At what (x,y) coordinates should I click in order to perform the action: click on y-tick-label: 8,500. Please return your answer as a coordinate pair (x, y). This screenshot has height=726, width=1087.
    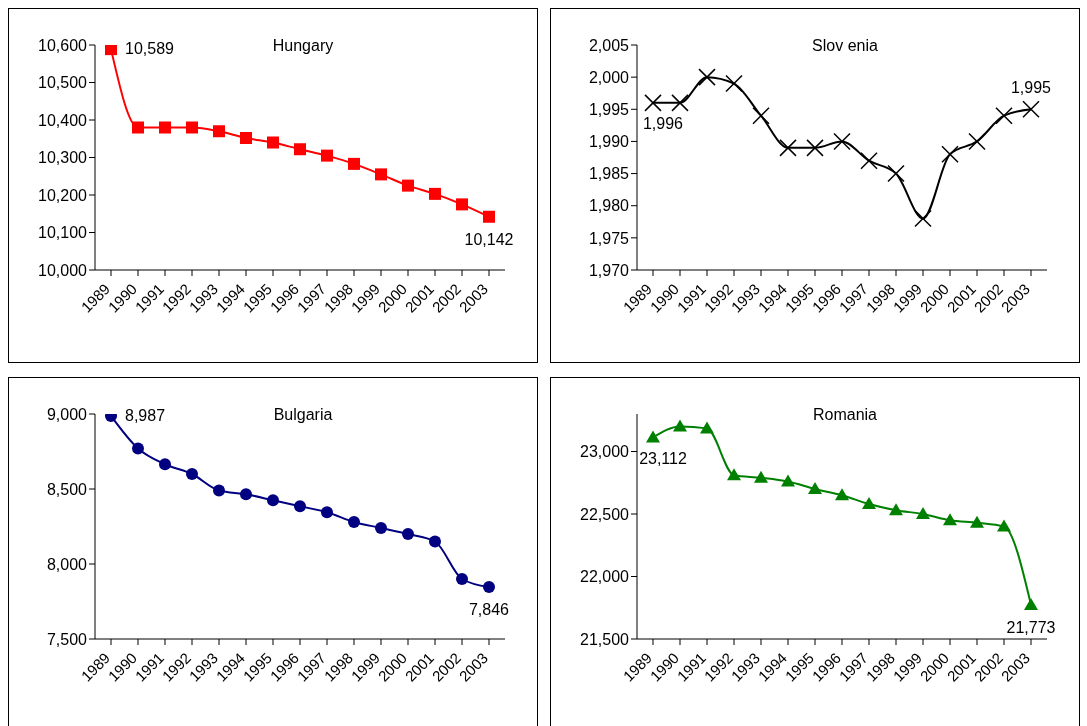
    Looking at the image, I should click on (67, 489).